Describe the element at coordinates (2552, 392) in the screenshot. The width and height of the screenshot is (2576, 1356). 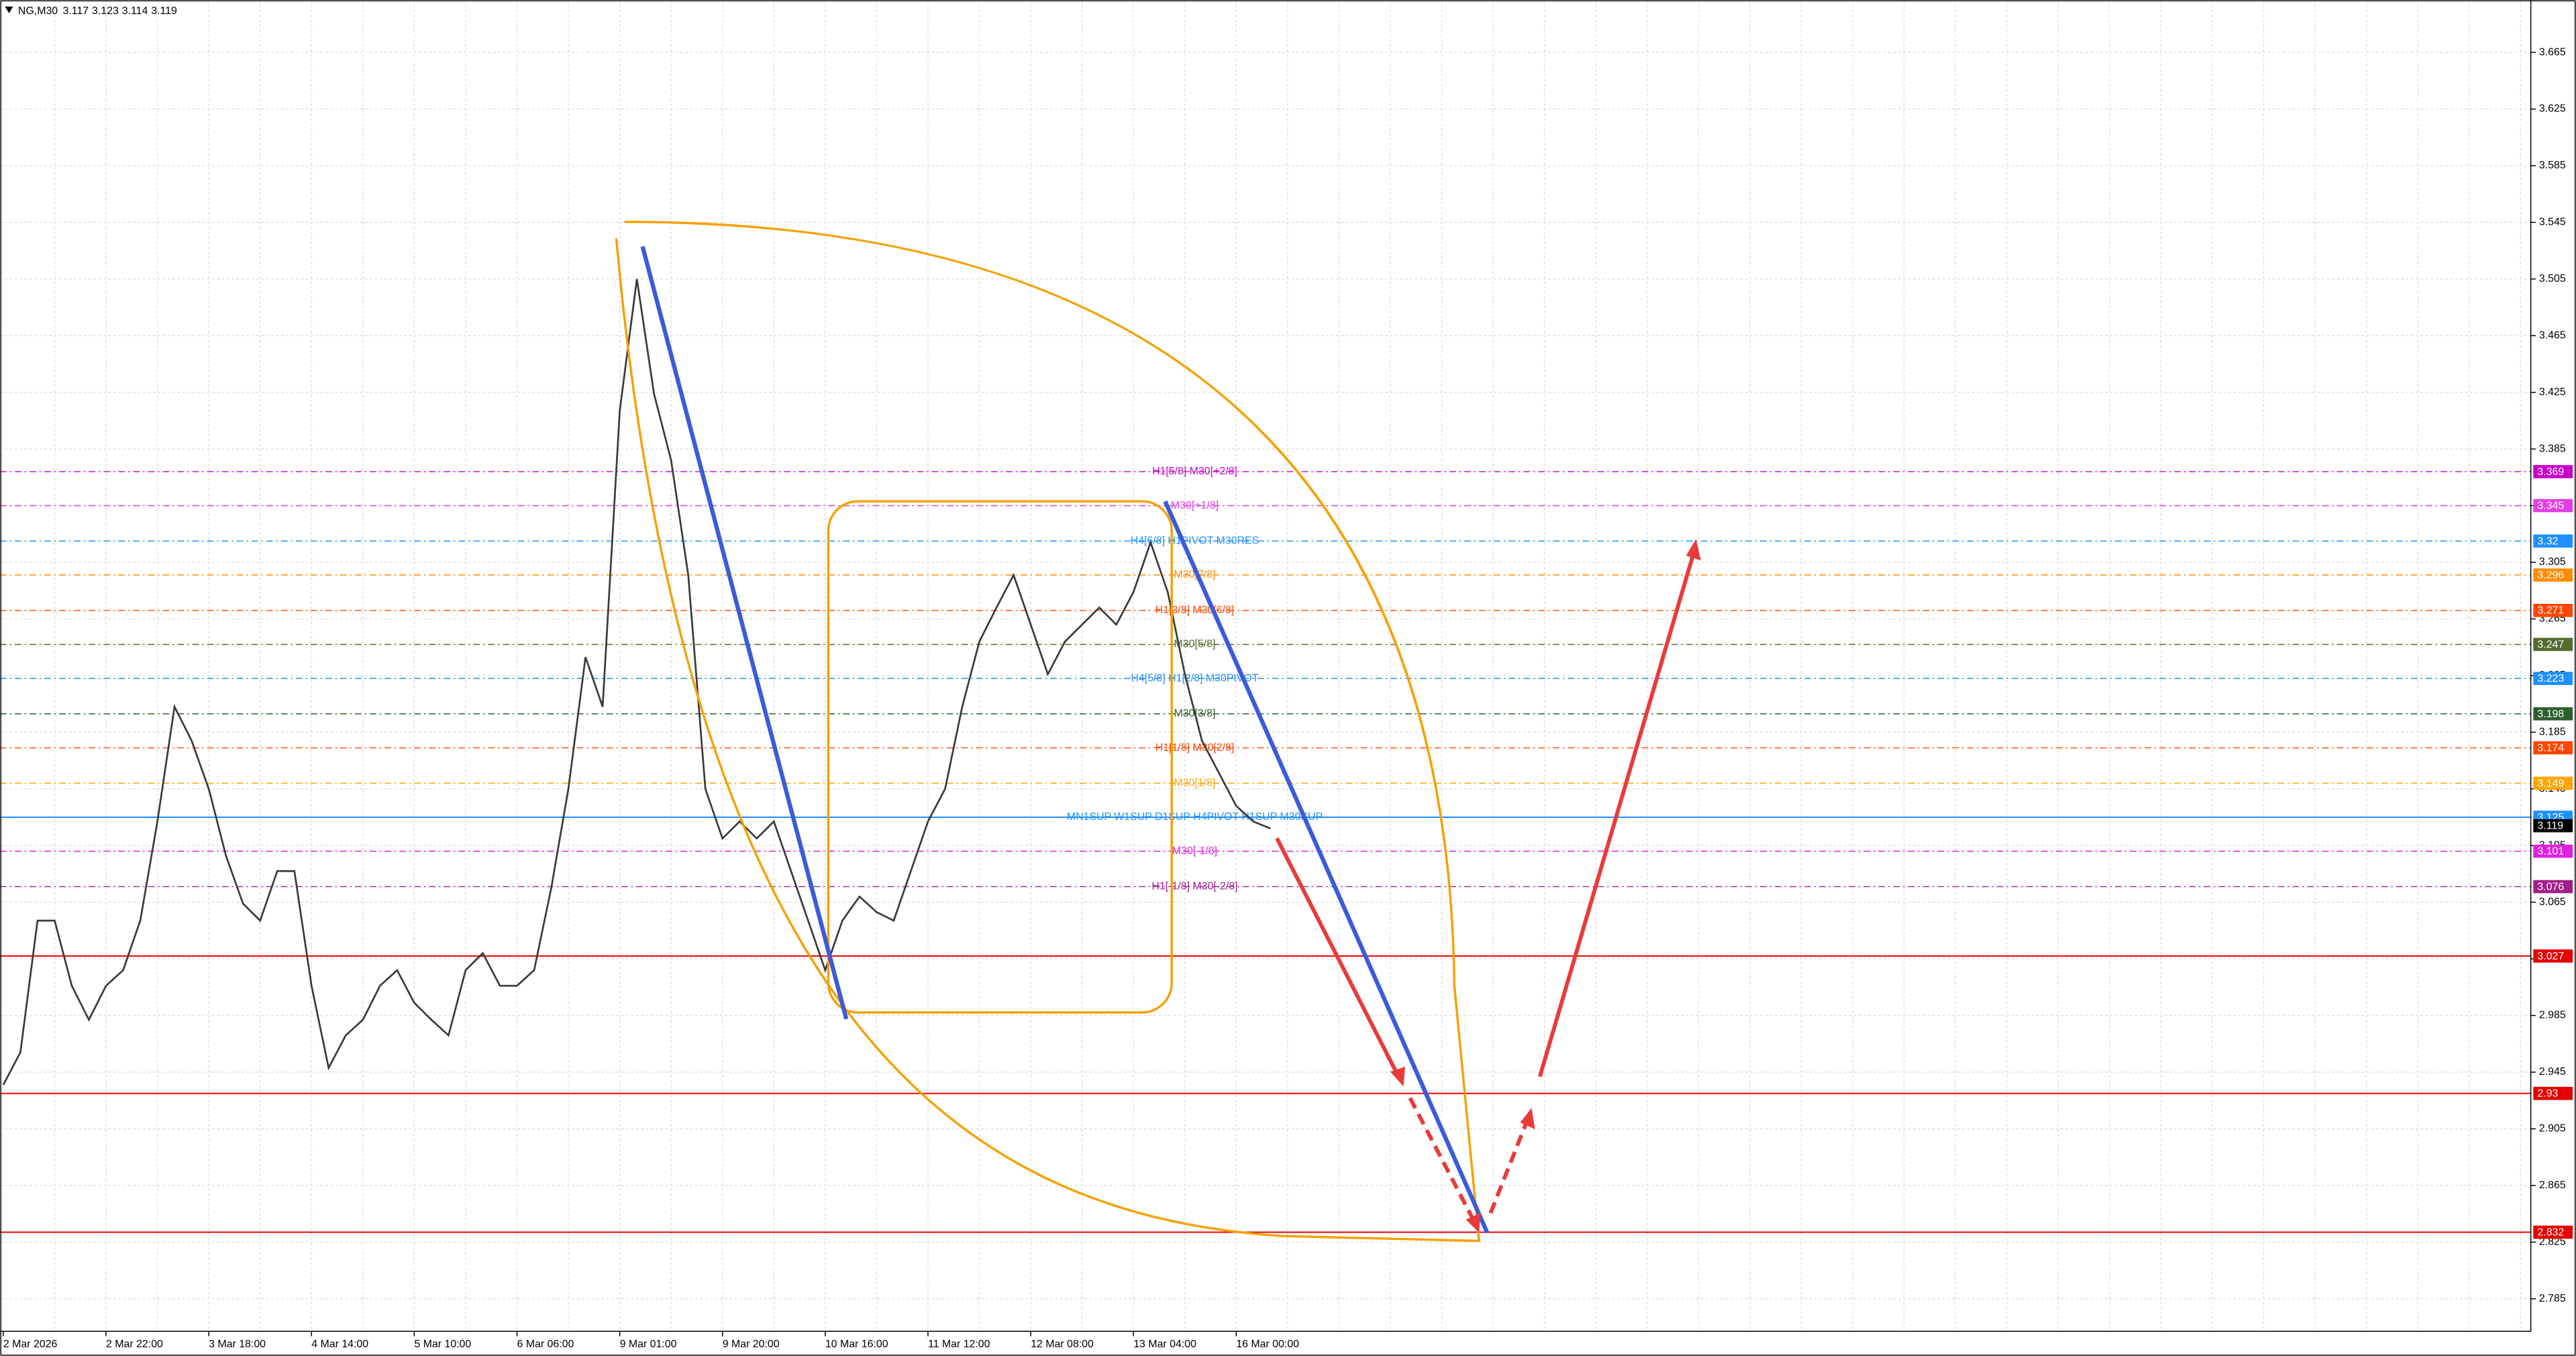
I see `y-tick-label: 3.425` at that location.